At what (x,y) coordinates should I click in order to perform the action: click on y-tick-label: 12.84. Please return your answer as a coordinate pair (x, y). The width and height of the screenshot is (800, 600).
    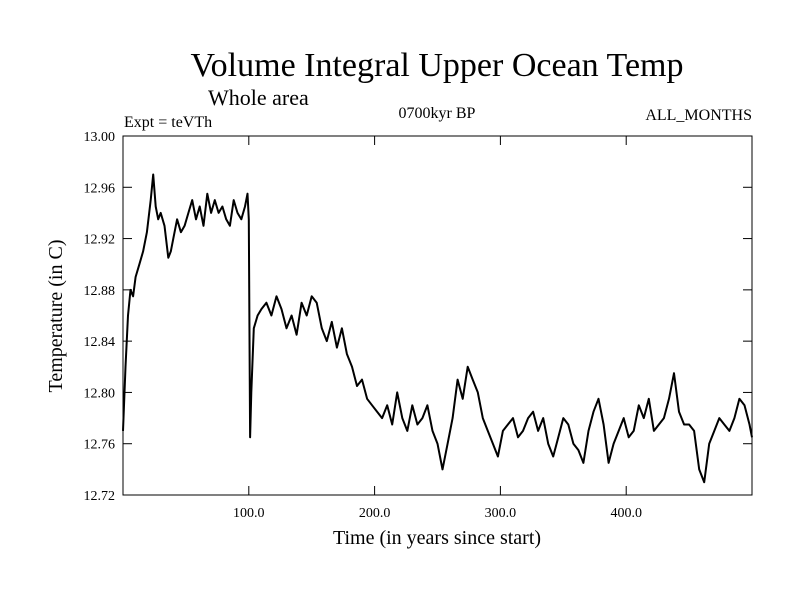
    Looking at the image, I should click on (100, 342).